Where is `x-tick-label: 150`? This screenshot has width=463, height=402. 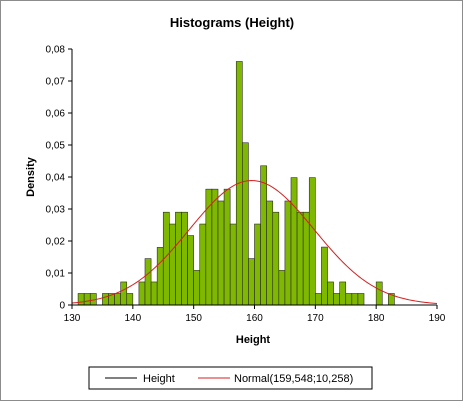 x-tick-label: 150 is located at coordinates (193, 318).